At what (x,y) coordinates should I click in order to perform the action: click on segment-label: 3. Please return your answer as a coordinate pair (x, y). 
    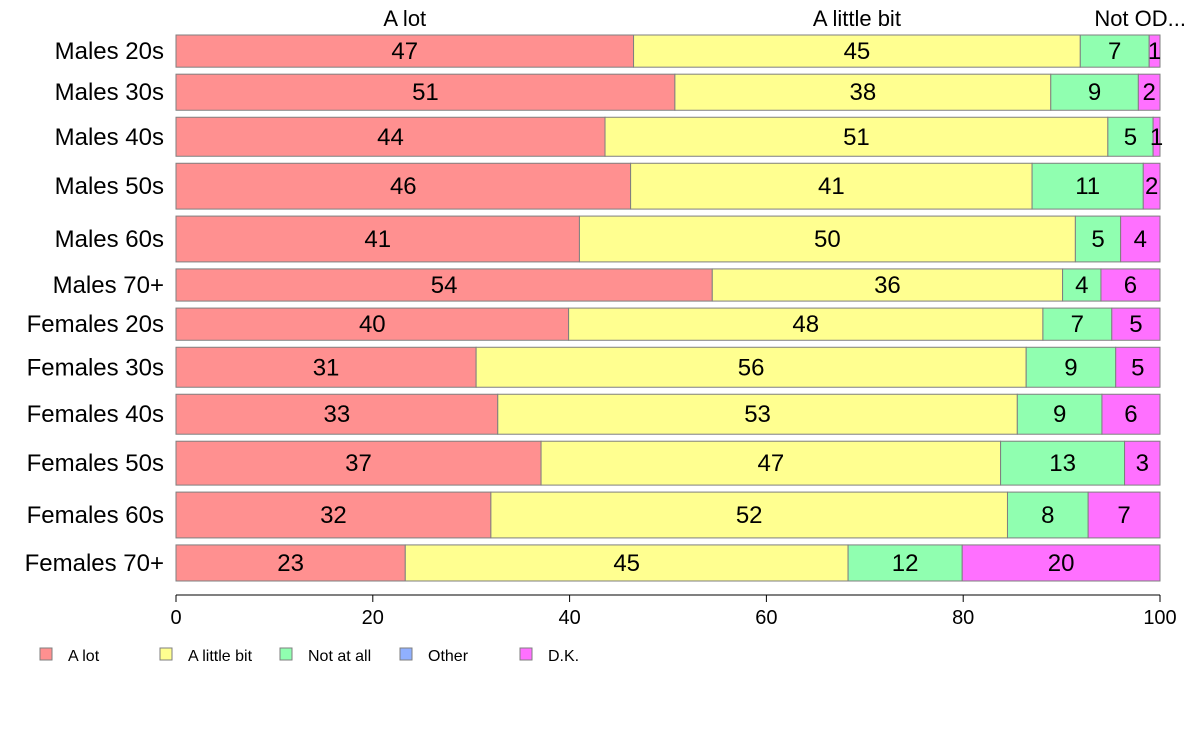
    Looking at the image, I should click on (1142, 463).